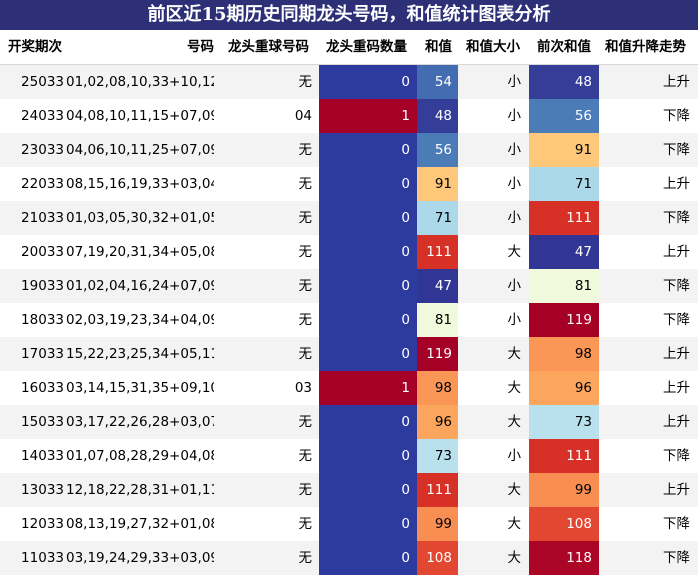 This screenshot has width=698, height=576. Describe the element at coordinates (437, 150) in the screenshot. I see `sum-cell: 56` at that location.